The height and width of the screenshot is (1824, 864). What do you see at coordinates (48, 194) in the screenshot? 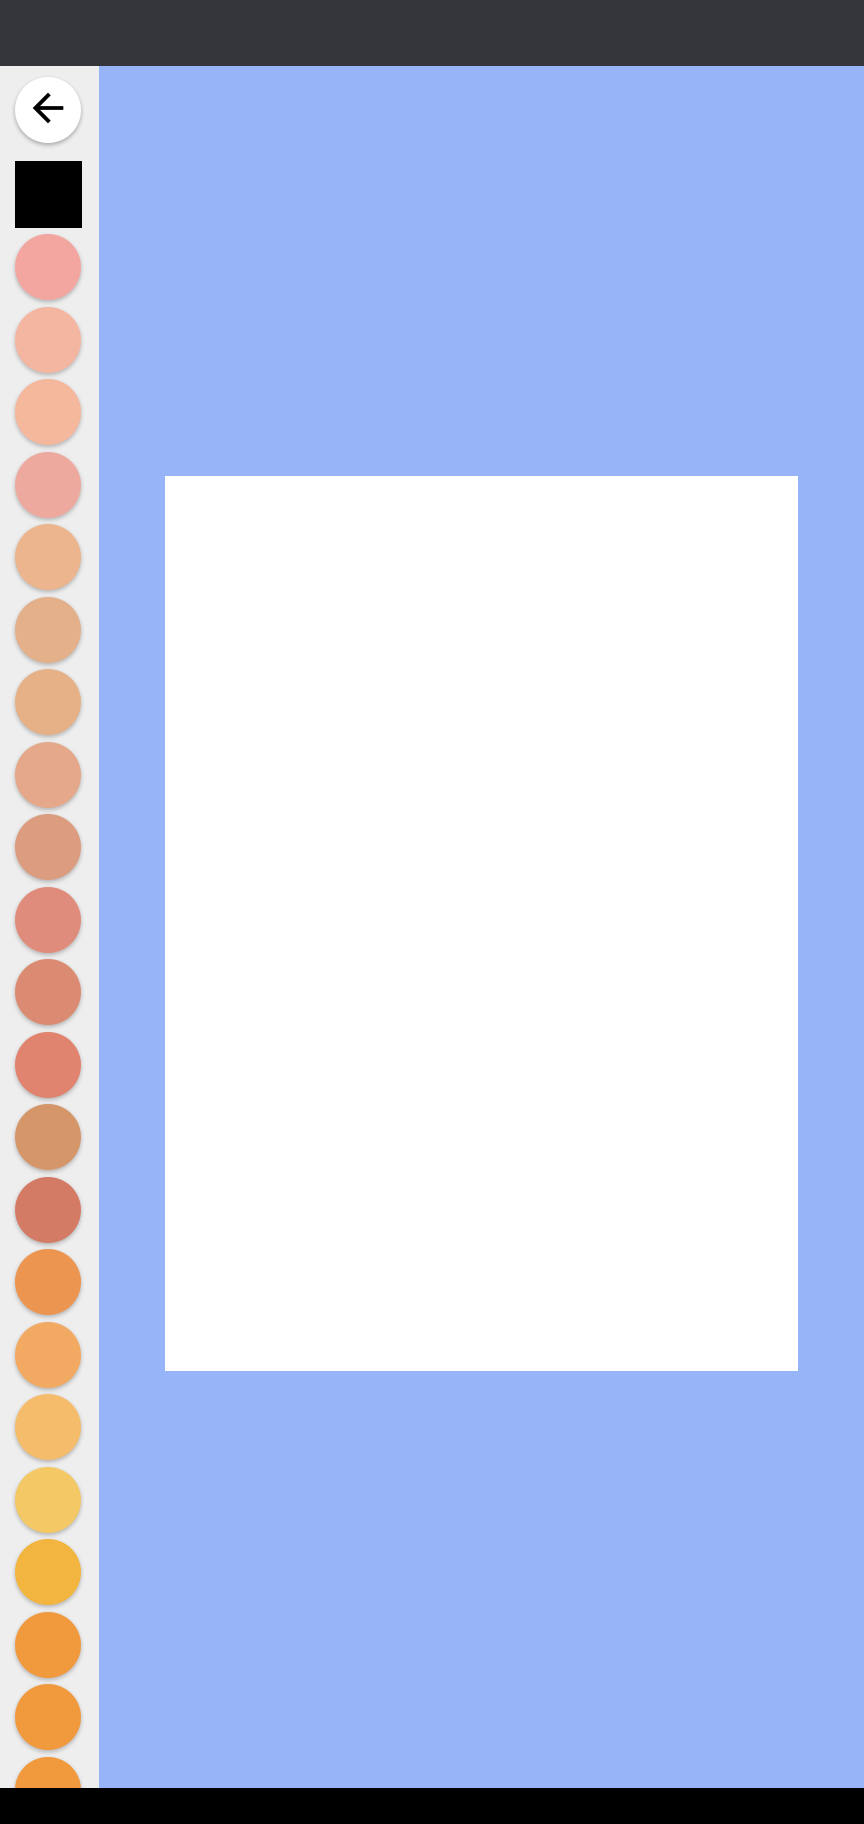
I see `color-swatch-black-selected` at bounding box center [48, 194].